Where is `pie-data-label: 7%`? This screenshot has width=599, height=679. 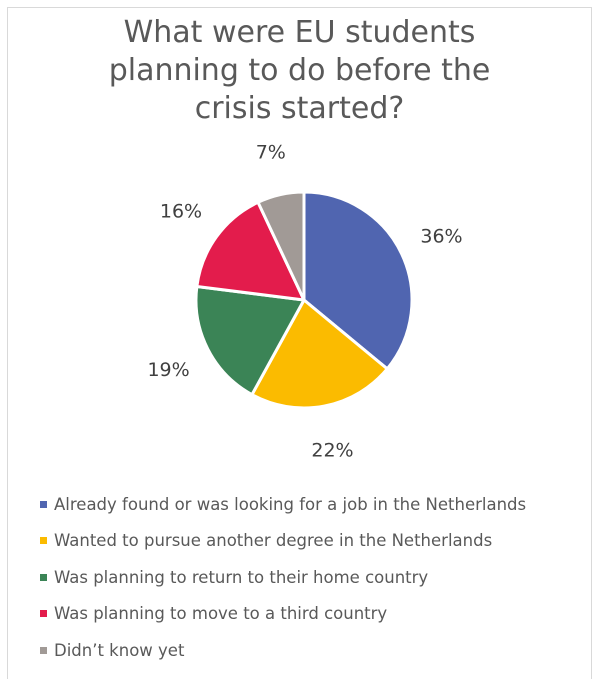
pie-data-label: 7% is located at coordinates (271, 153).